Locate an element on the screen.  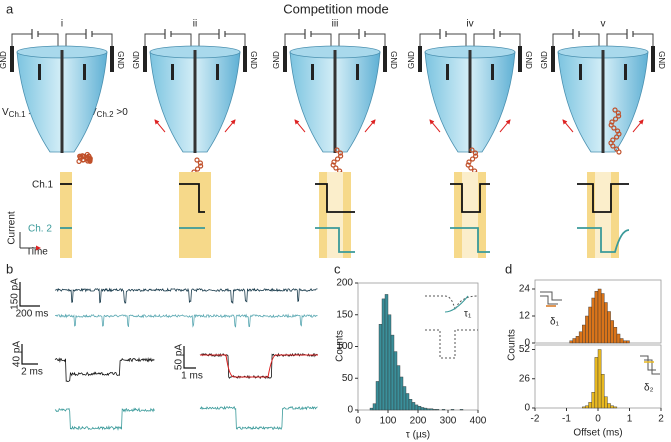
scale-label: 150 pA is located at coordinates (15, 294).